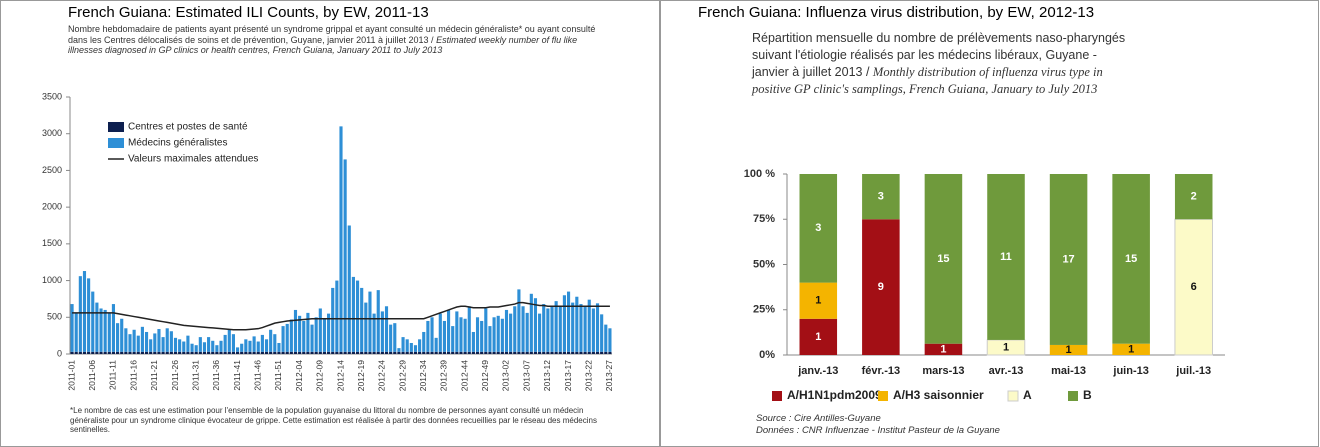 The image size is (1320, 447). I want to click on y-tick-label: 500, so click(54, 317).